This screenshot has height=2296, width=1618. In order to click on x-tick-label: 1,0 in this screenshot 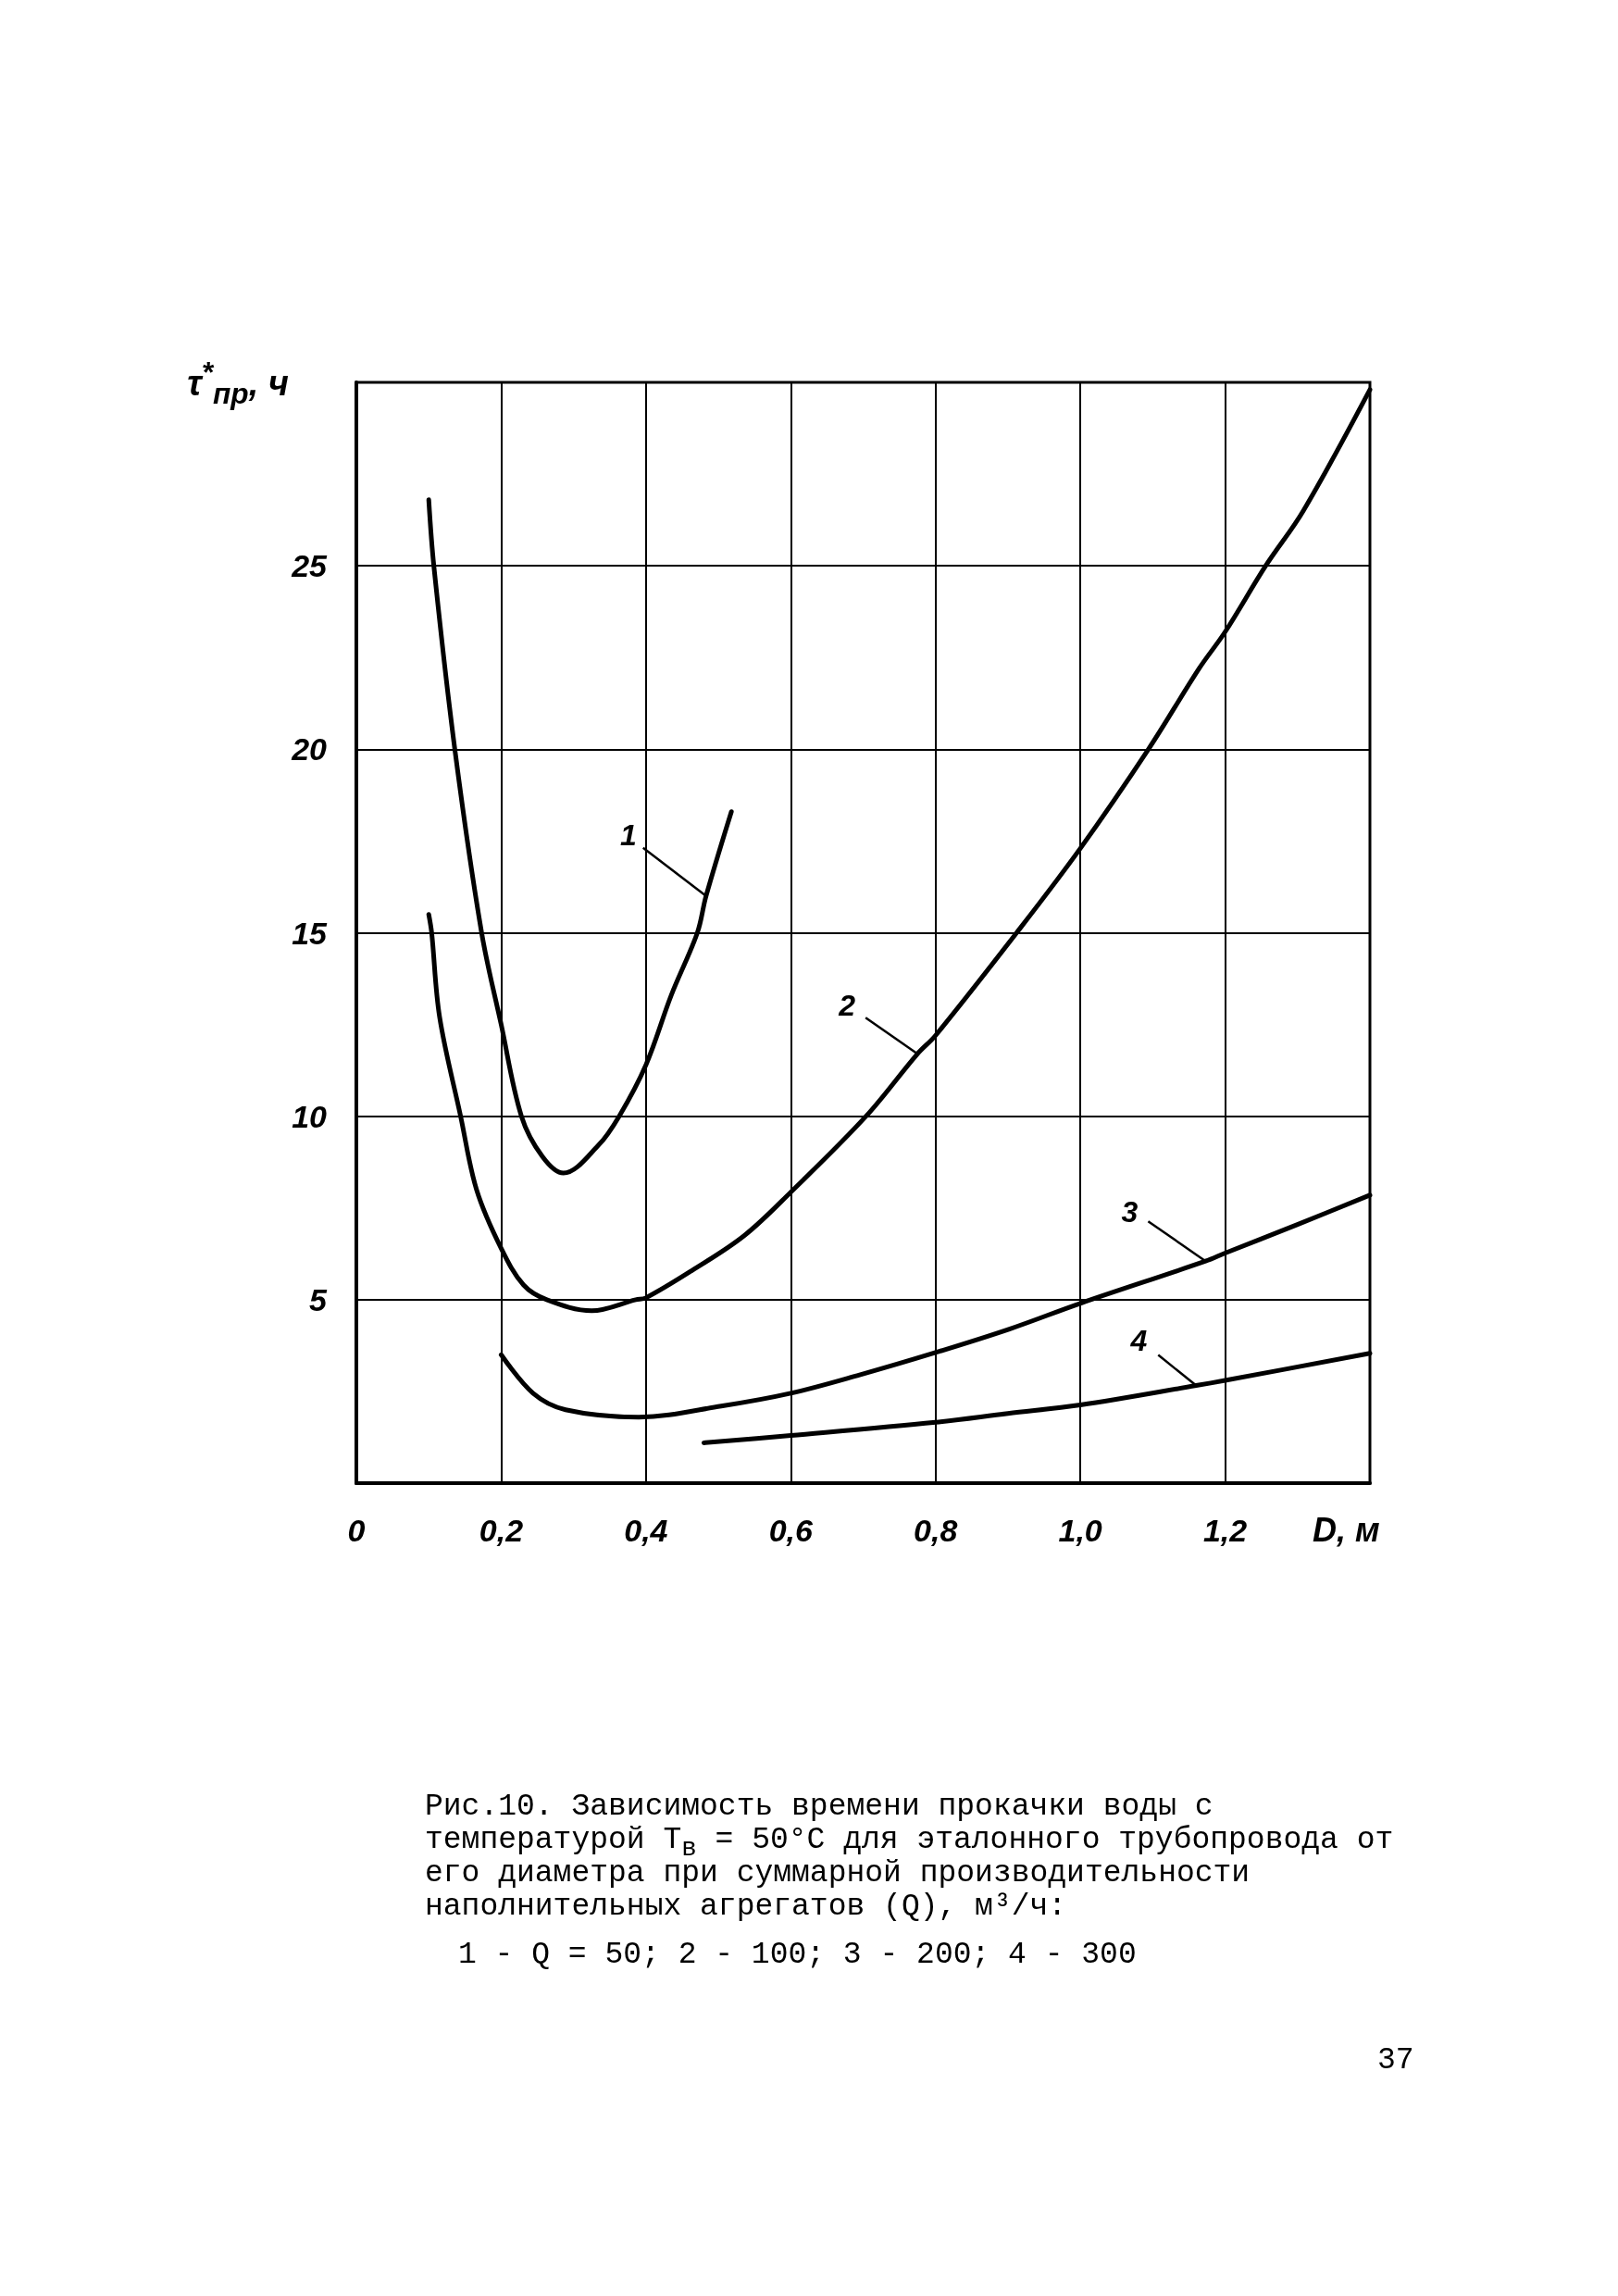, I will do `click(1080, 1530)`.